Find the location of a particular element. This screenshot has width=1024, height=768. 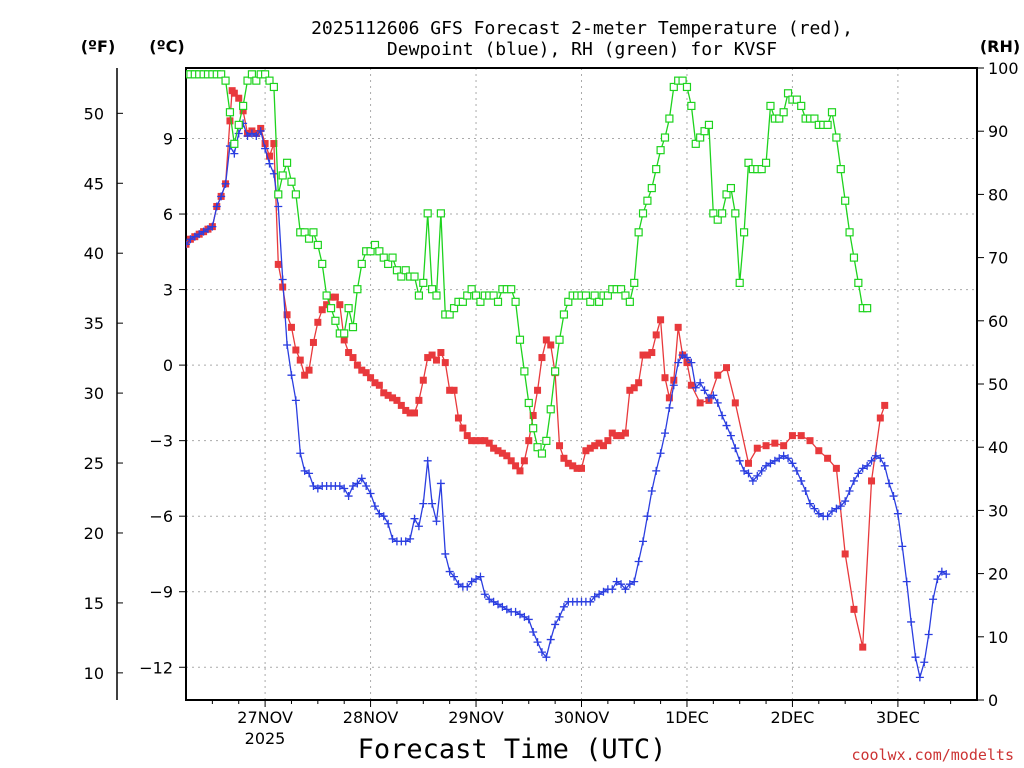

x-tick-label: 27NOV is located at coordinates (265, 717).